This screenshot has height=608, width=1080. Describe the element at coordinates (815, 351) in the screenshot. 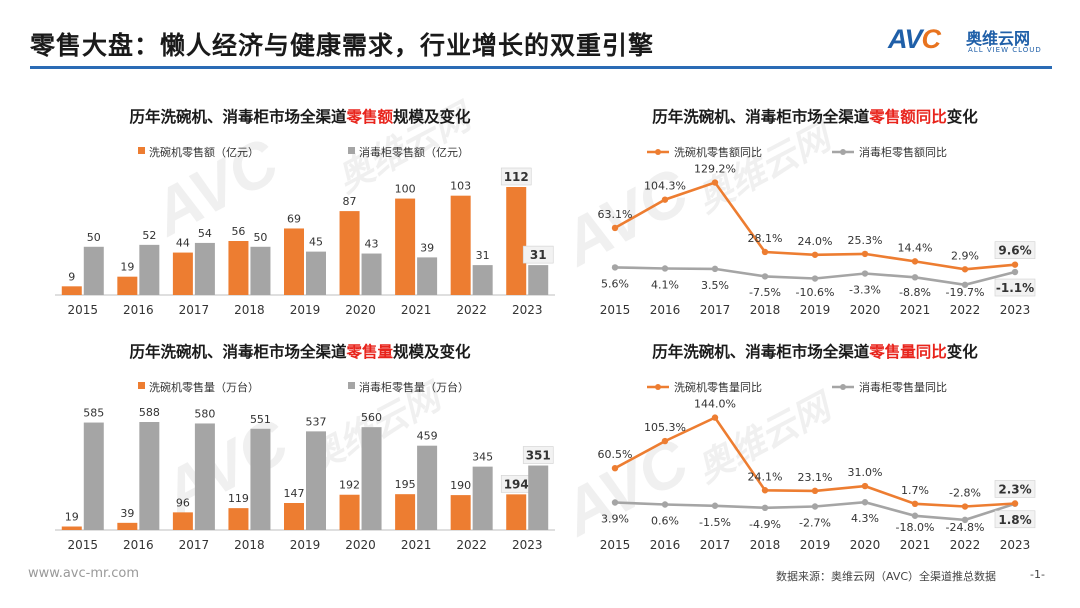

I see `chart-title: 历年洗碗机、消毒柜市场全渠道零售量同比变化` at that location.